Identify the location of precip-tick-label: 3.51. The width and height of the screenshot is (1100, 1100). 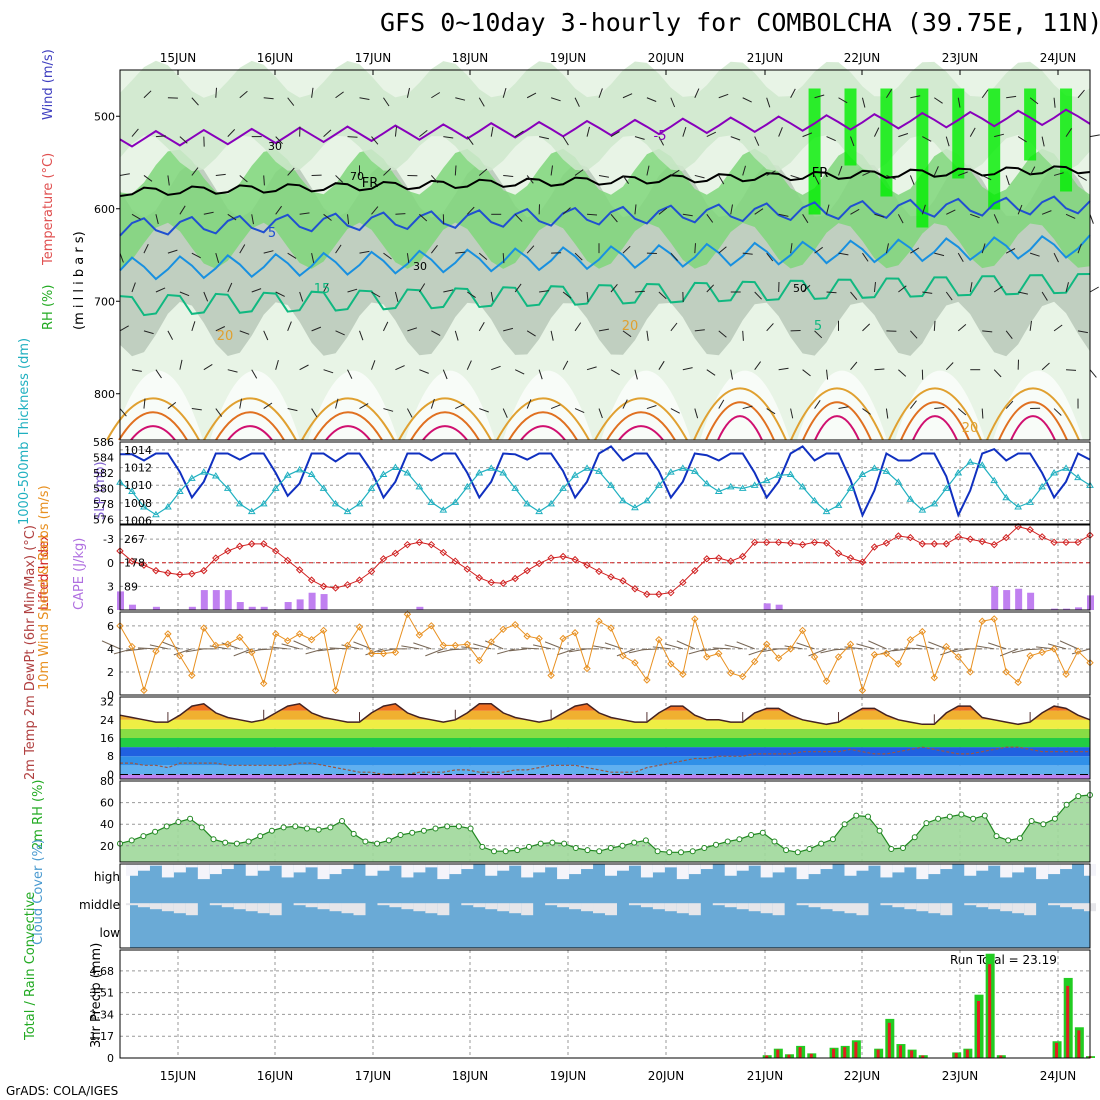
(102, 993).